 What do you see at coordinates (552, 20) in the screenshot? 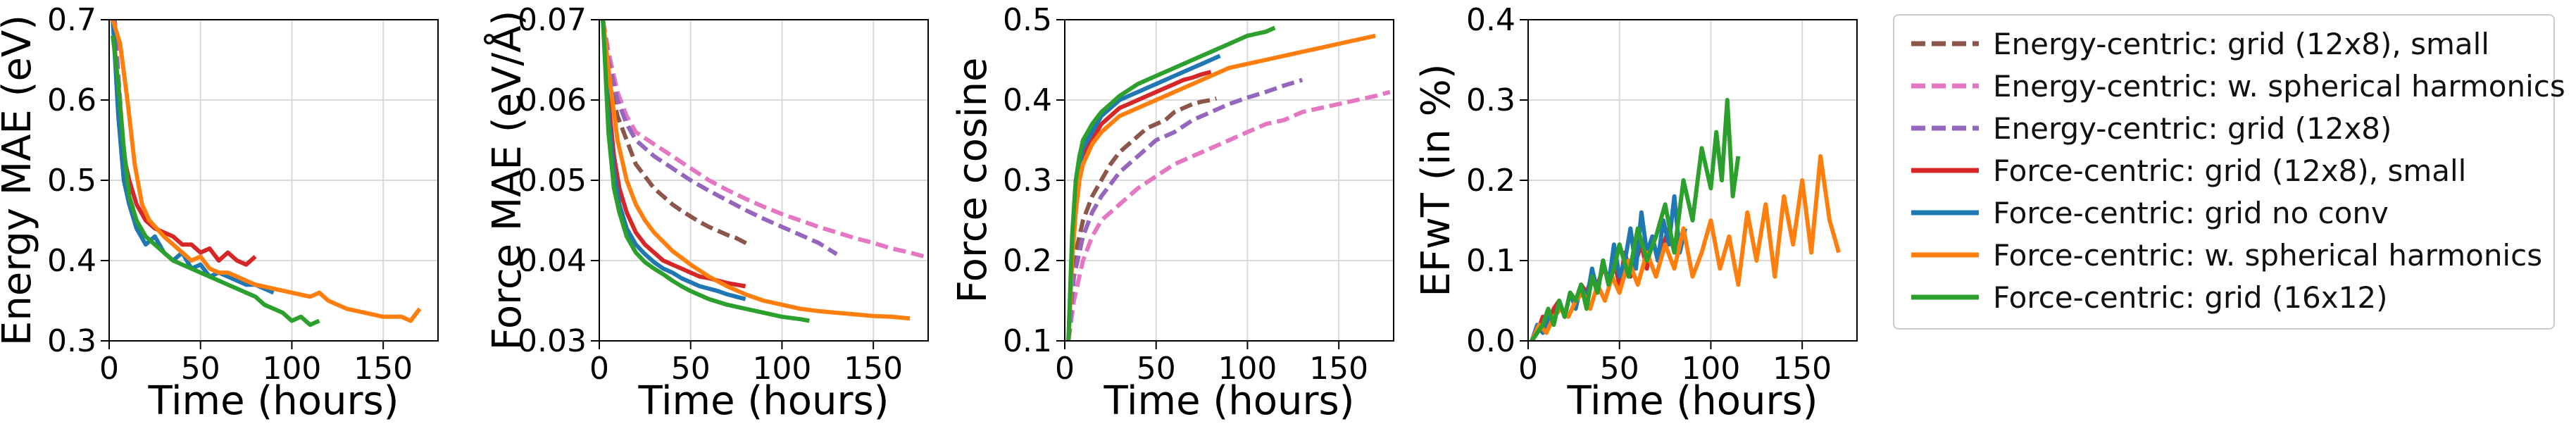
I see `y-tick-label: 0.07` at bounding box center [552, 20].